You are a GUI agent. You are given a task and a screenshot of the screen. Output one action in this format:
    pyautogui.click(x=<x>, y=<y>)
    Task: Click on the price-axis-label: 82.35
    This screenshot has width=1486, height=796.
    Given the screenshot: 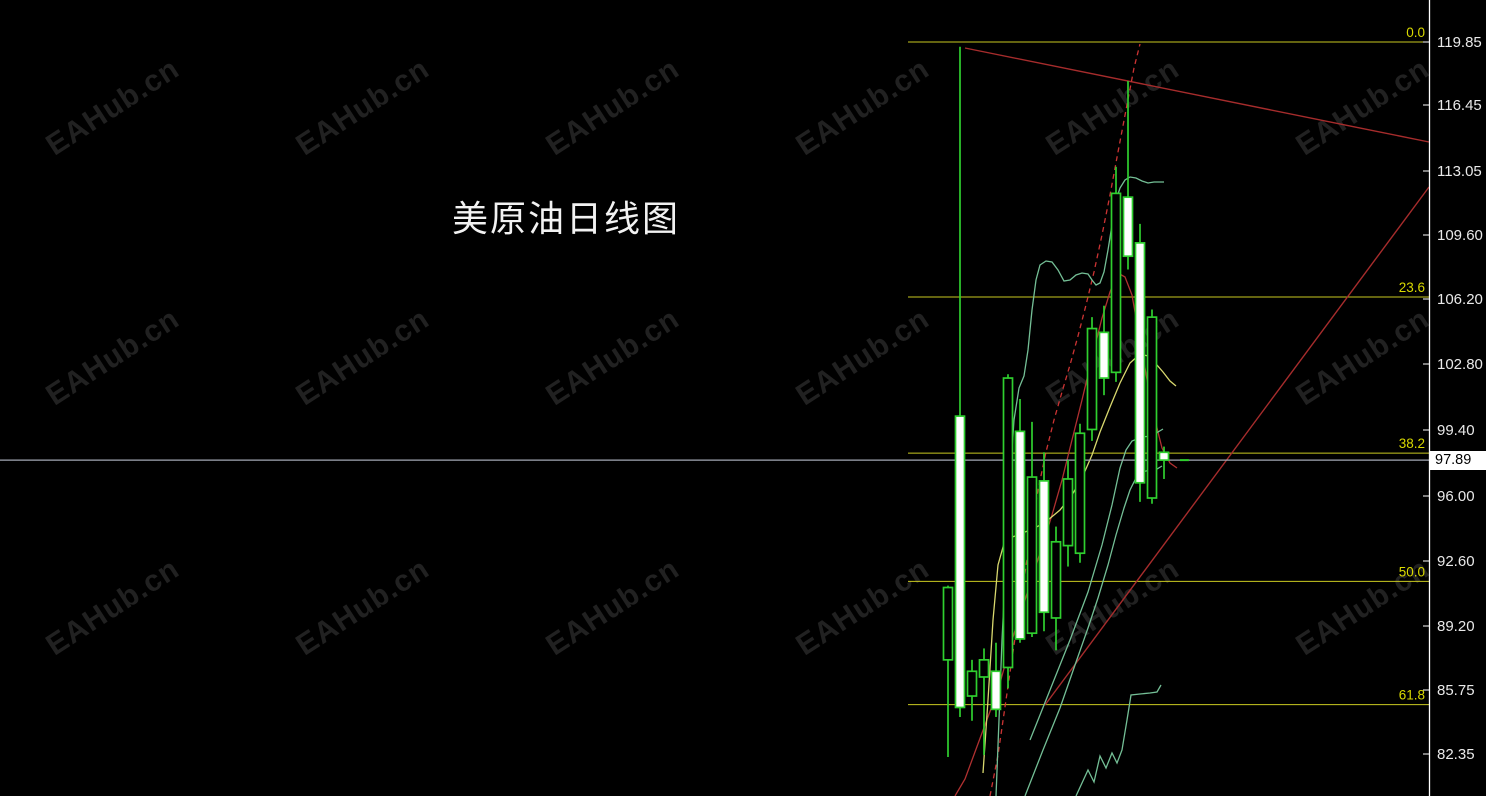 What is the action you would take?
    pyautogui.click(x=1456, y=754)
    